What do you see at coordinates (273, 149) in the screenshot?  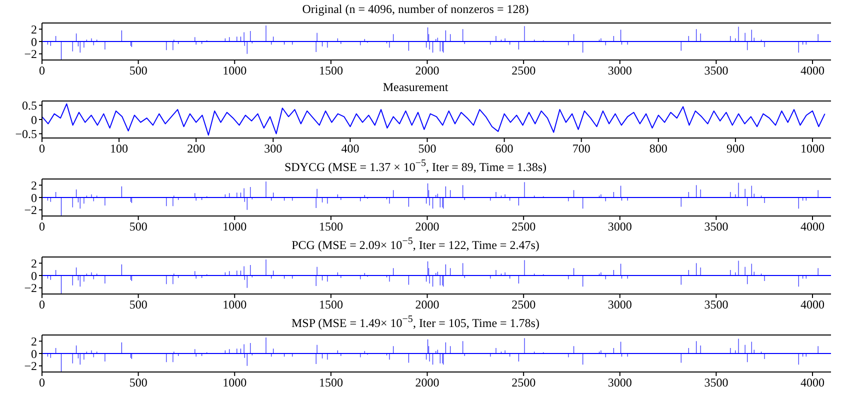 I see `x-tick-label: 300` at bounding box center [273, 149].